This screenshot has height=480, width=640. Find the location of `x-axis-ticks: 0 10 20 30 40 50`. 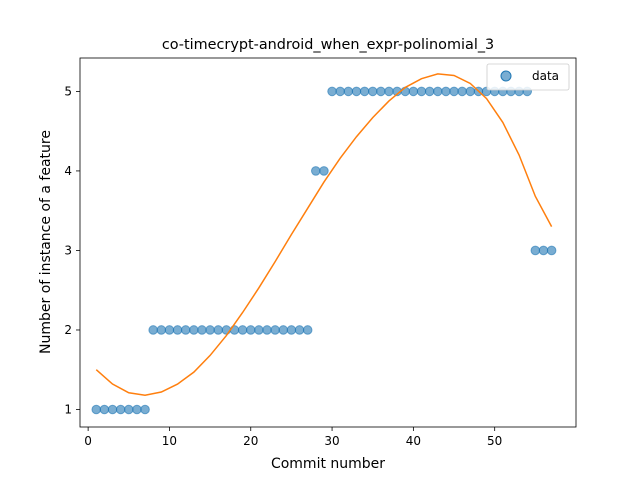

x-axis-ticks: 0 10 20 30 40 50 is located at coordinates (293, 437).